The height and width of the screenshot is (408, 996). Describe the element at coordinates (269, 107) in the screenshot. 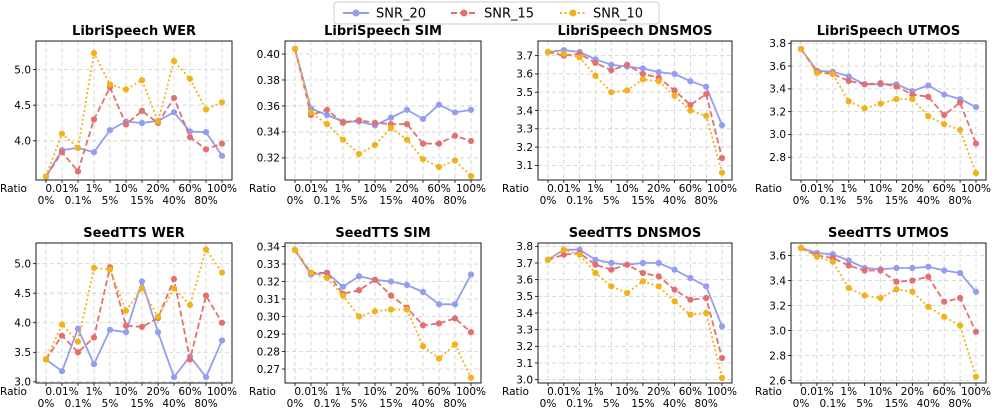

I see `y-tick-label: 0.36` at that location.